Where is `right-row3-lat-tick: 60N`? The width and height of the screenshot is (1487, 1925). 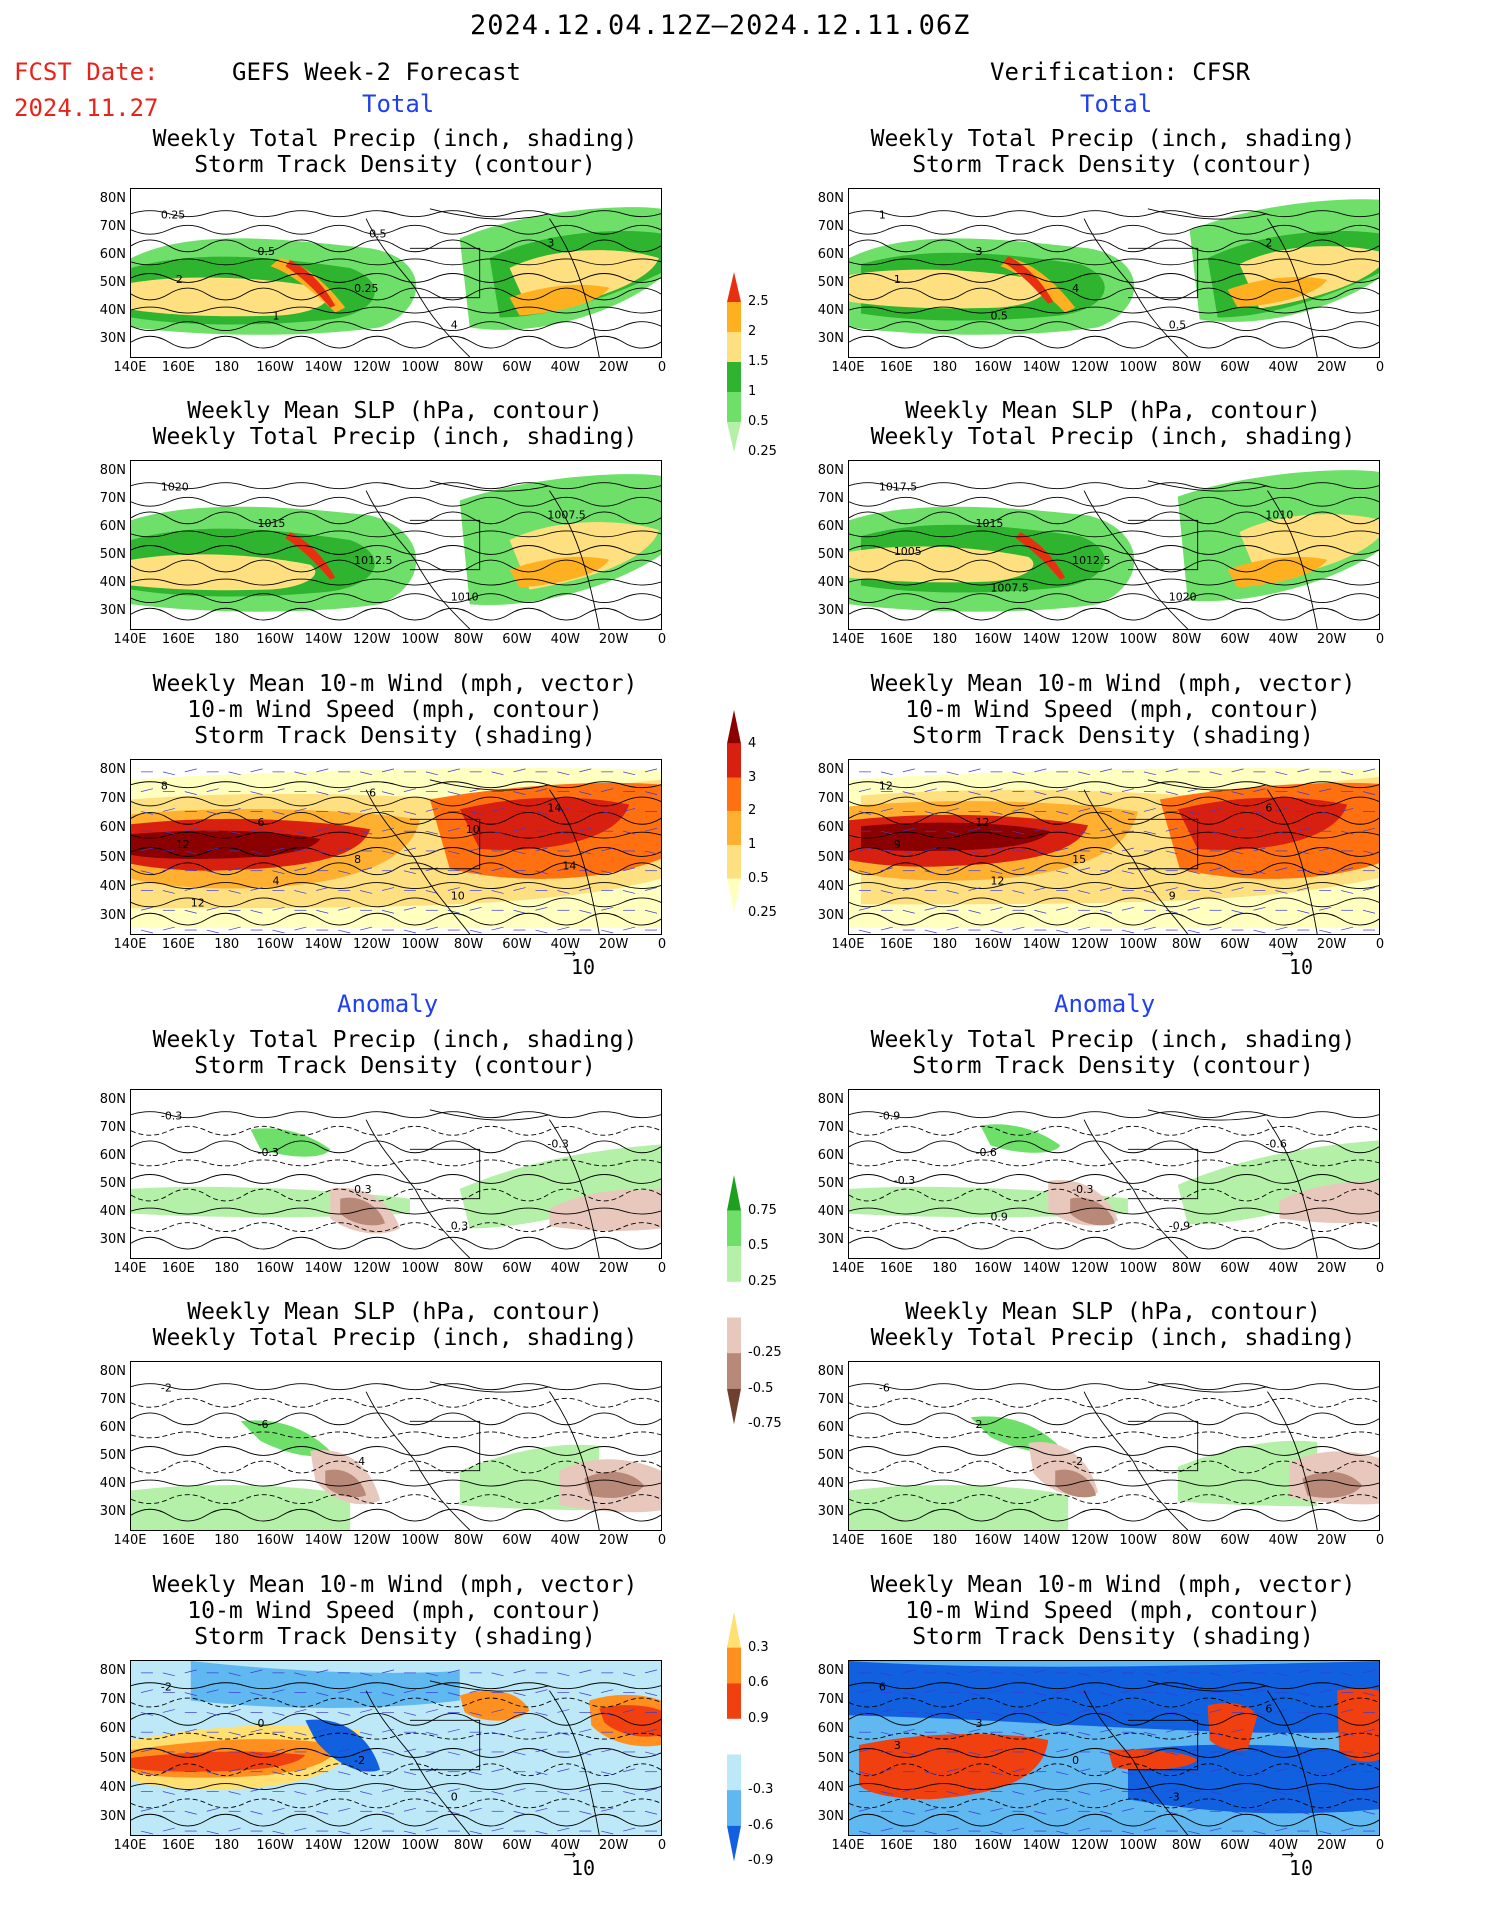 right-row3-lat-tick: 60N is located at coordinates (830, 828).